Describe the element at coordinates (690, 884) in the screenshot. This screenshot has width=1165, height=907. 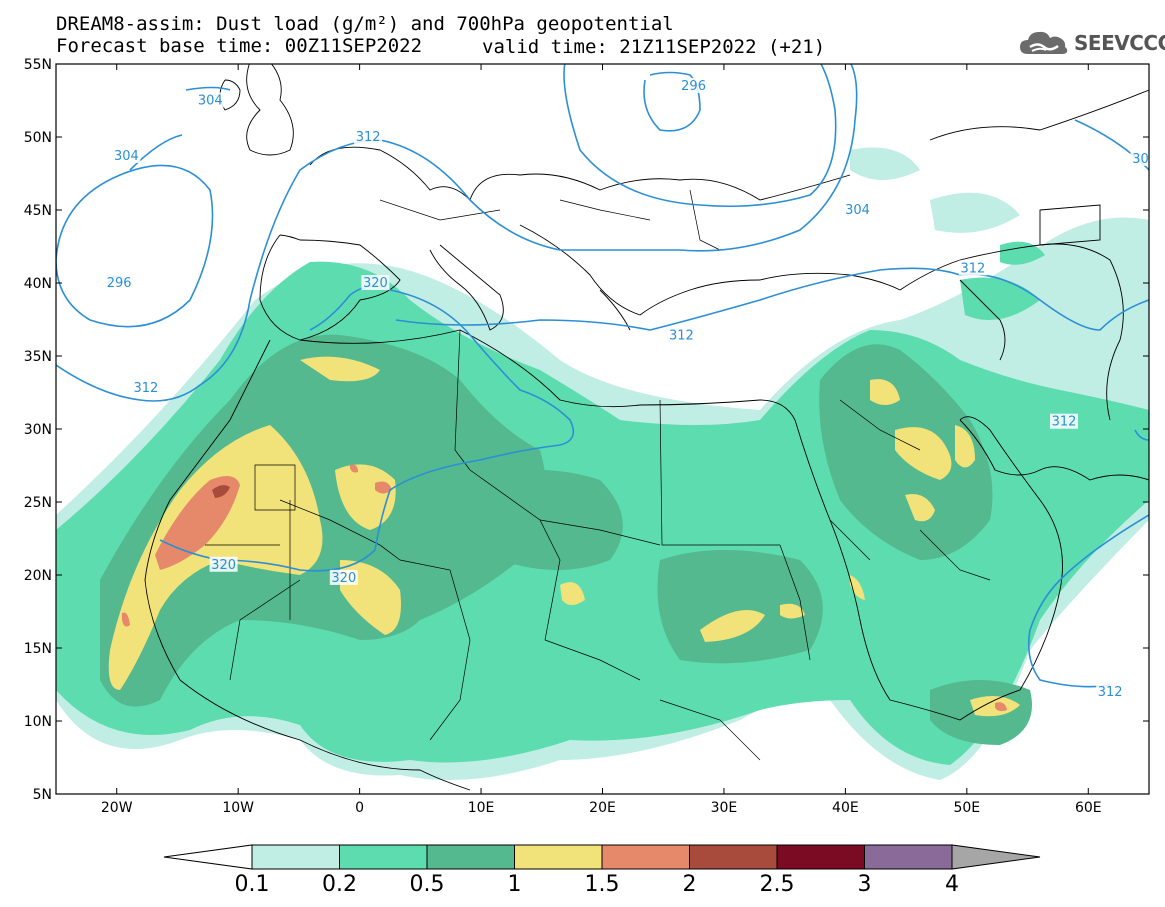
I see `colorbar-label: 2` at that location.